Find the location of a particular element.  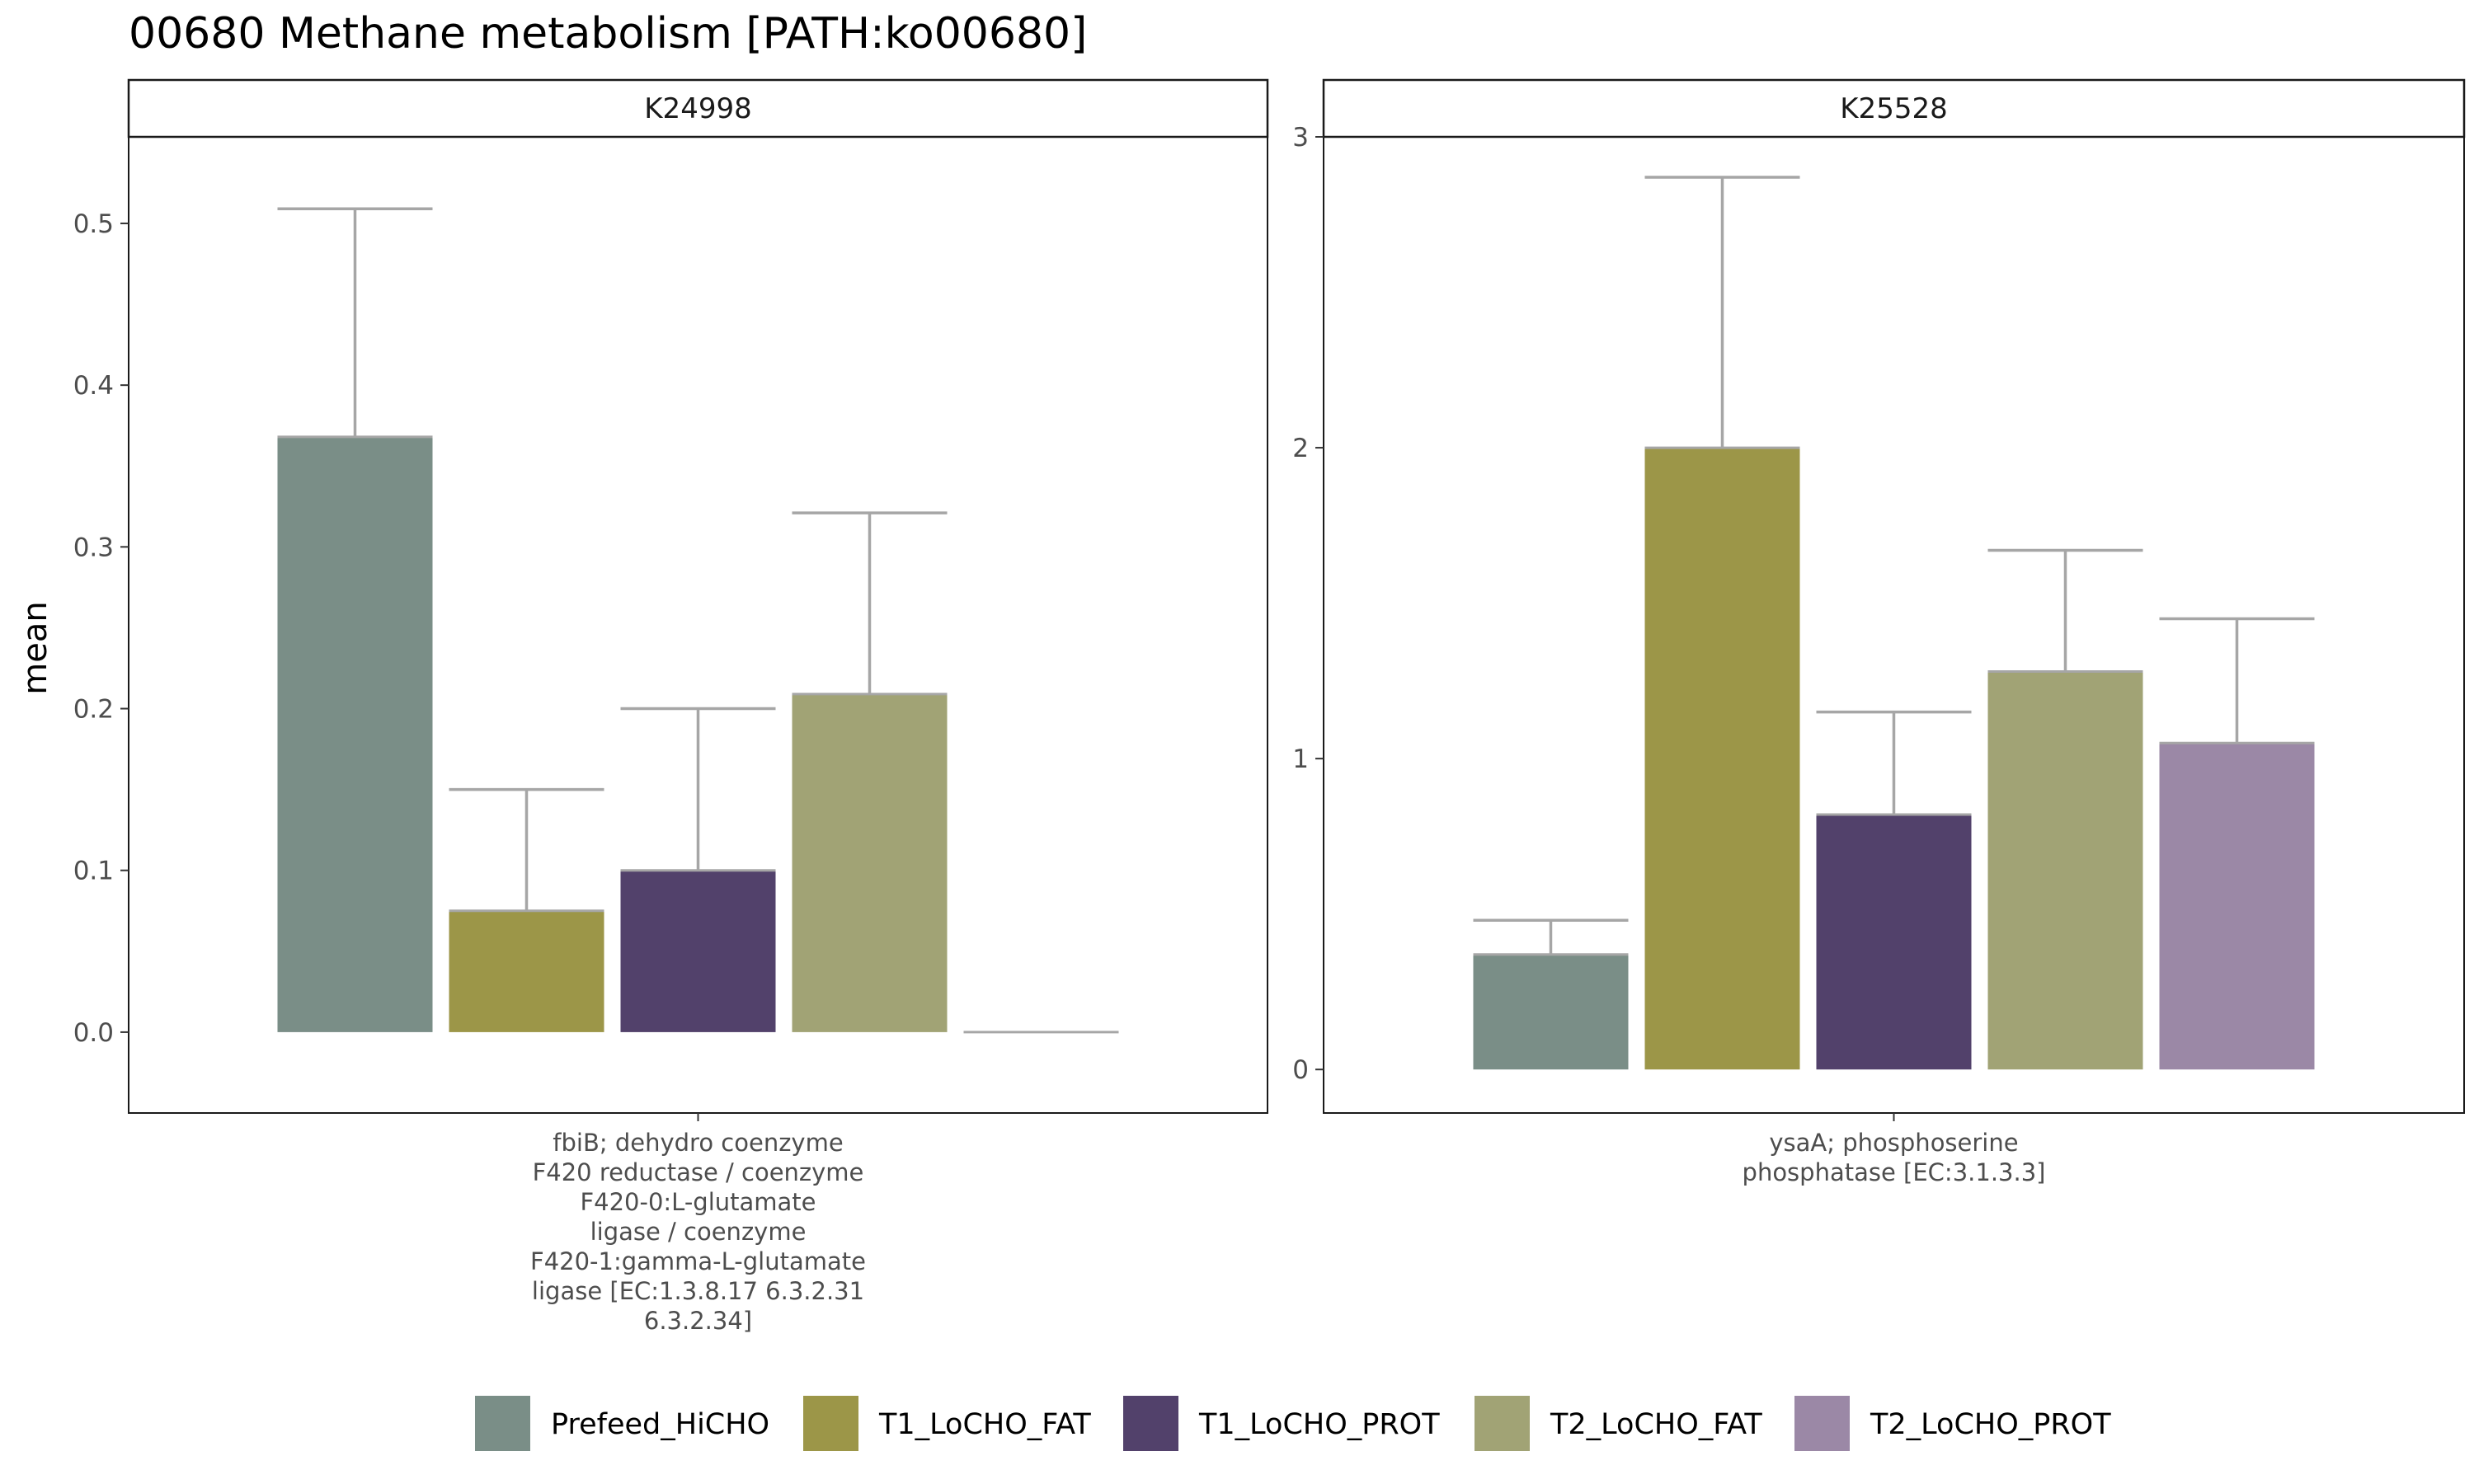

legend-item-T2_LoCHO_FAT: T2_LoCHO_FAT is located at coordinates (1618, 1423).